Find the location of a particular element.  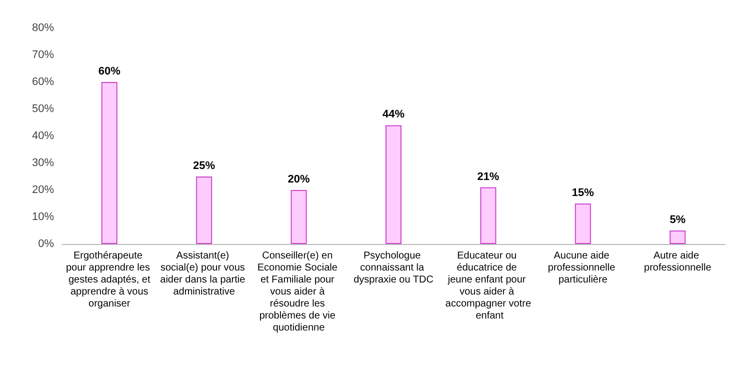

x-tick-label: Autre aide professionnelle is located at coordinates (678, 262).